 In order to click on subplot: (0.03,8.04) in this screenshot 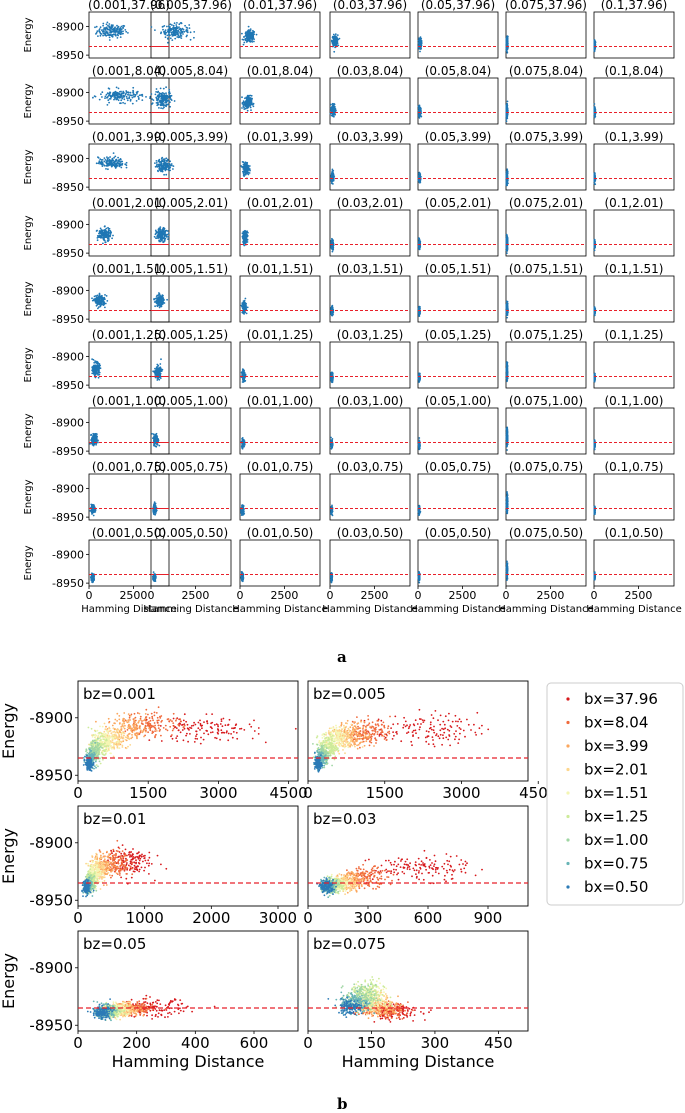, I will do `click(370, 94)`.